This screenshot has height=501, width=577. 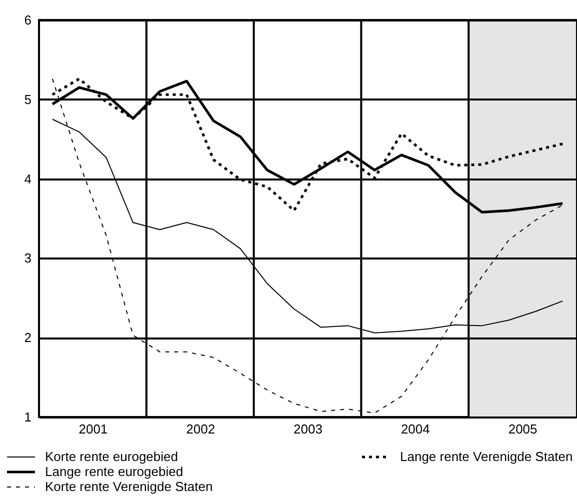 What do you see at coordinates (114, 471) in the screenshot?
I see `legend-label: Lange rente eurogebied` at bounding box center [114, 471].